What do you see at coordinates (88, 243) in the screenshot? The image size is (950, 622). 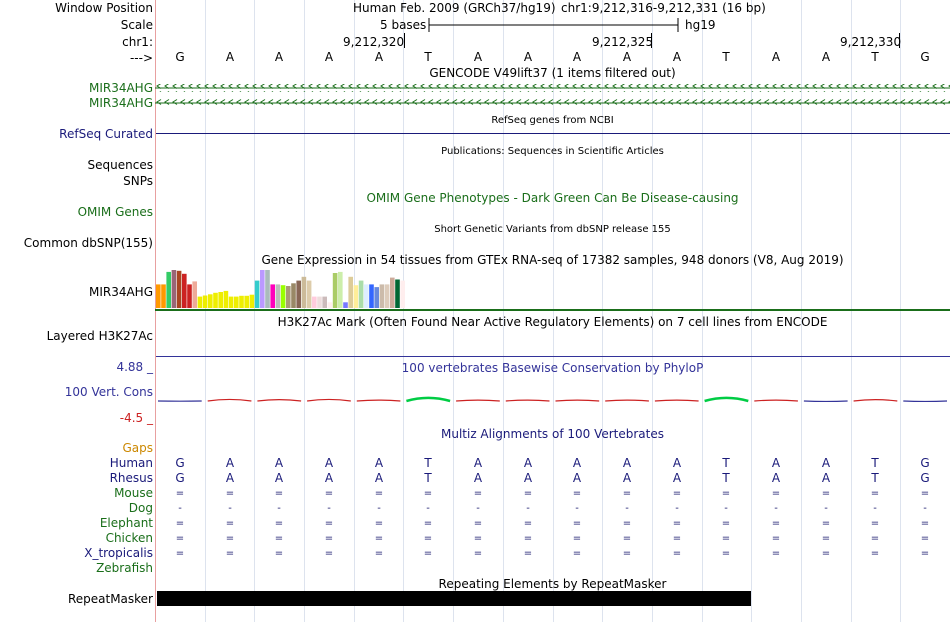 I see `dbsnp-track-label: Common dbSNP(155)` at bounding box center [88, 243].